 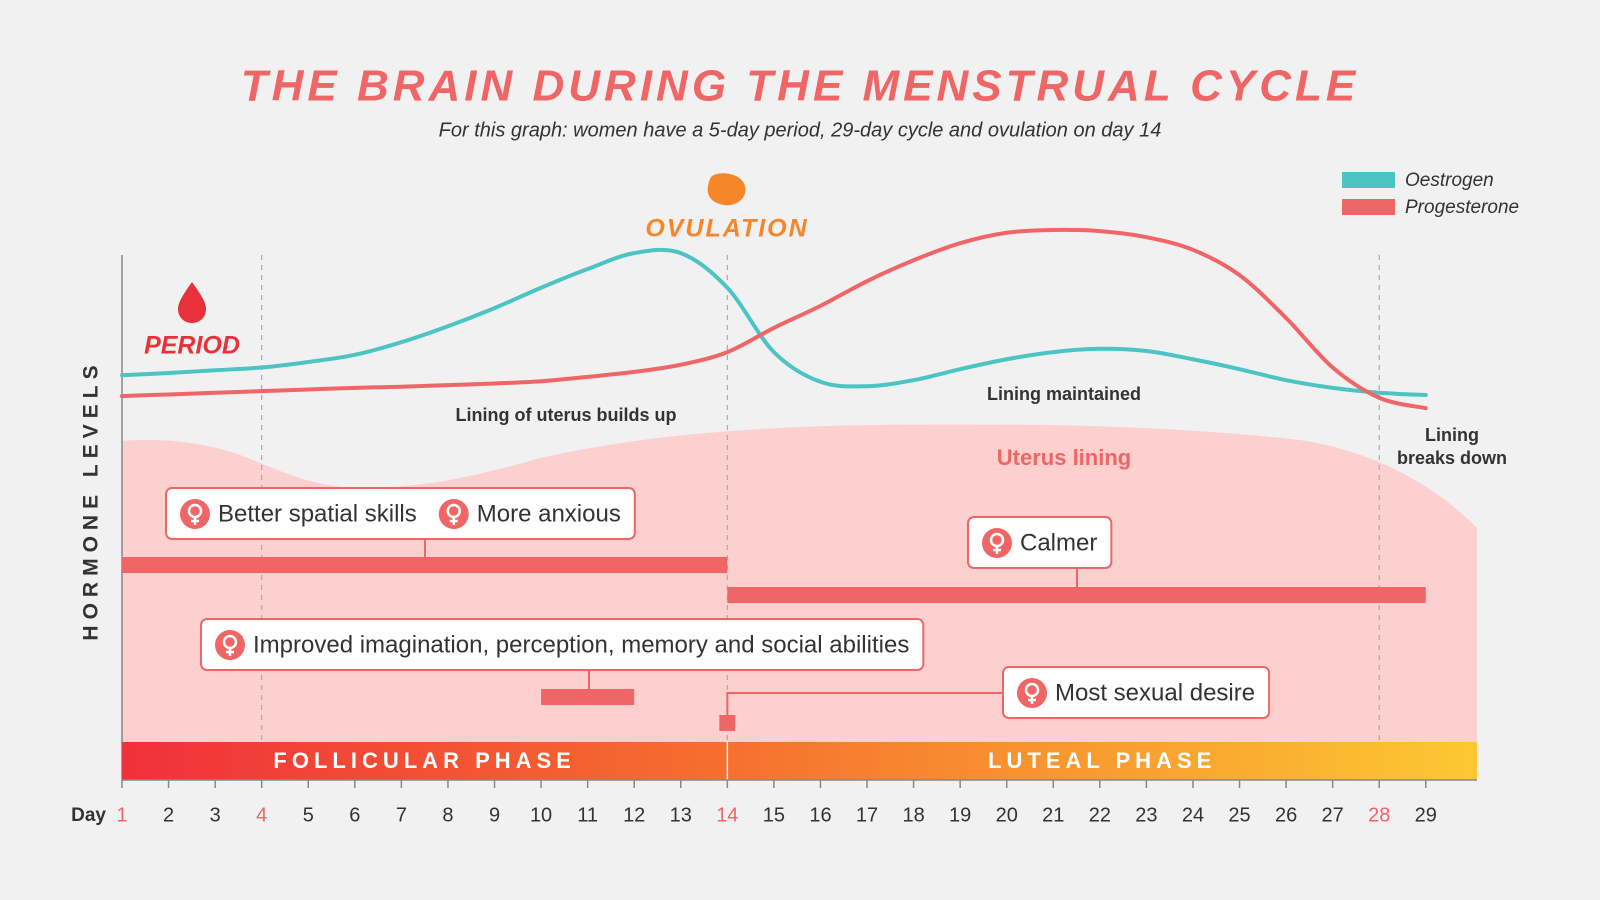 What do you see at coordinates (1193, 815) in the screenshot?
I see `x-tick-label: 24` at bounding box center [1193, 815].